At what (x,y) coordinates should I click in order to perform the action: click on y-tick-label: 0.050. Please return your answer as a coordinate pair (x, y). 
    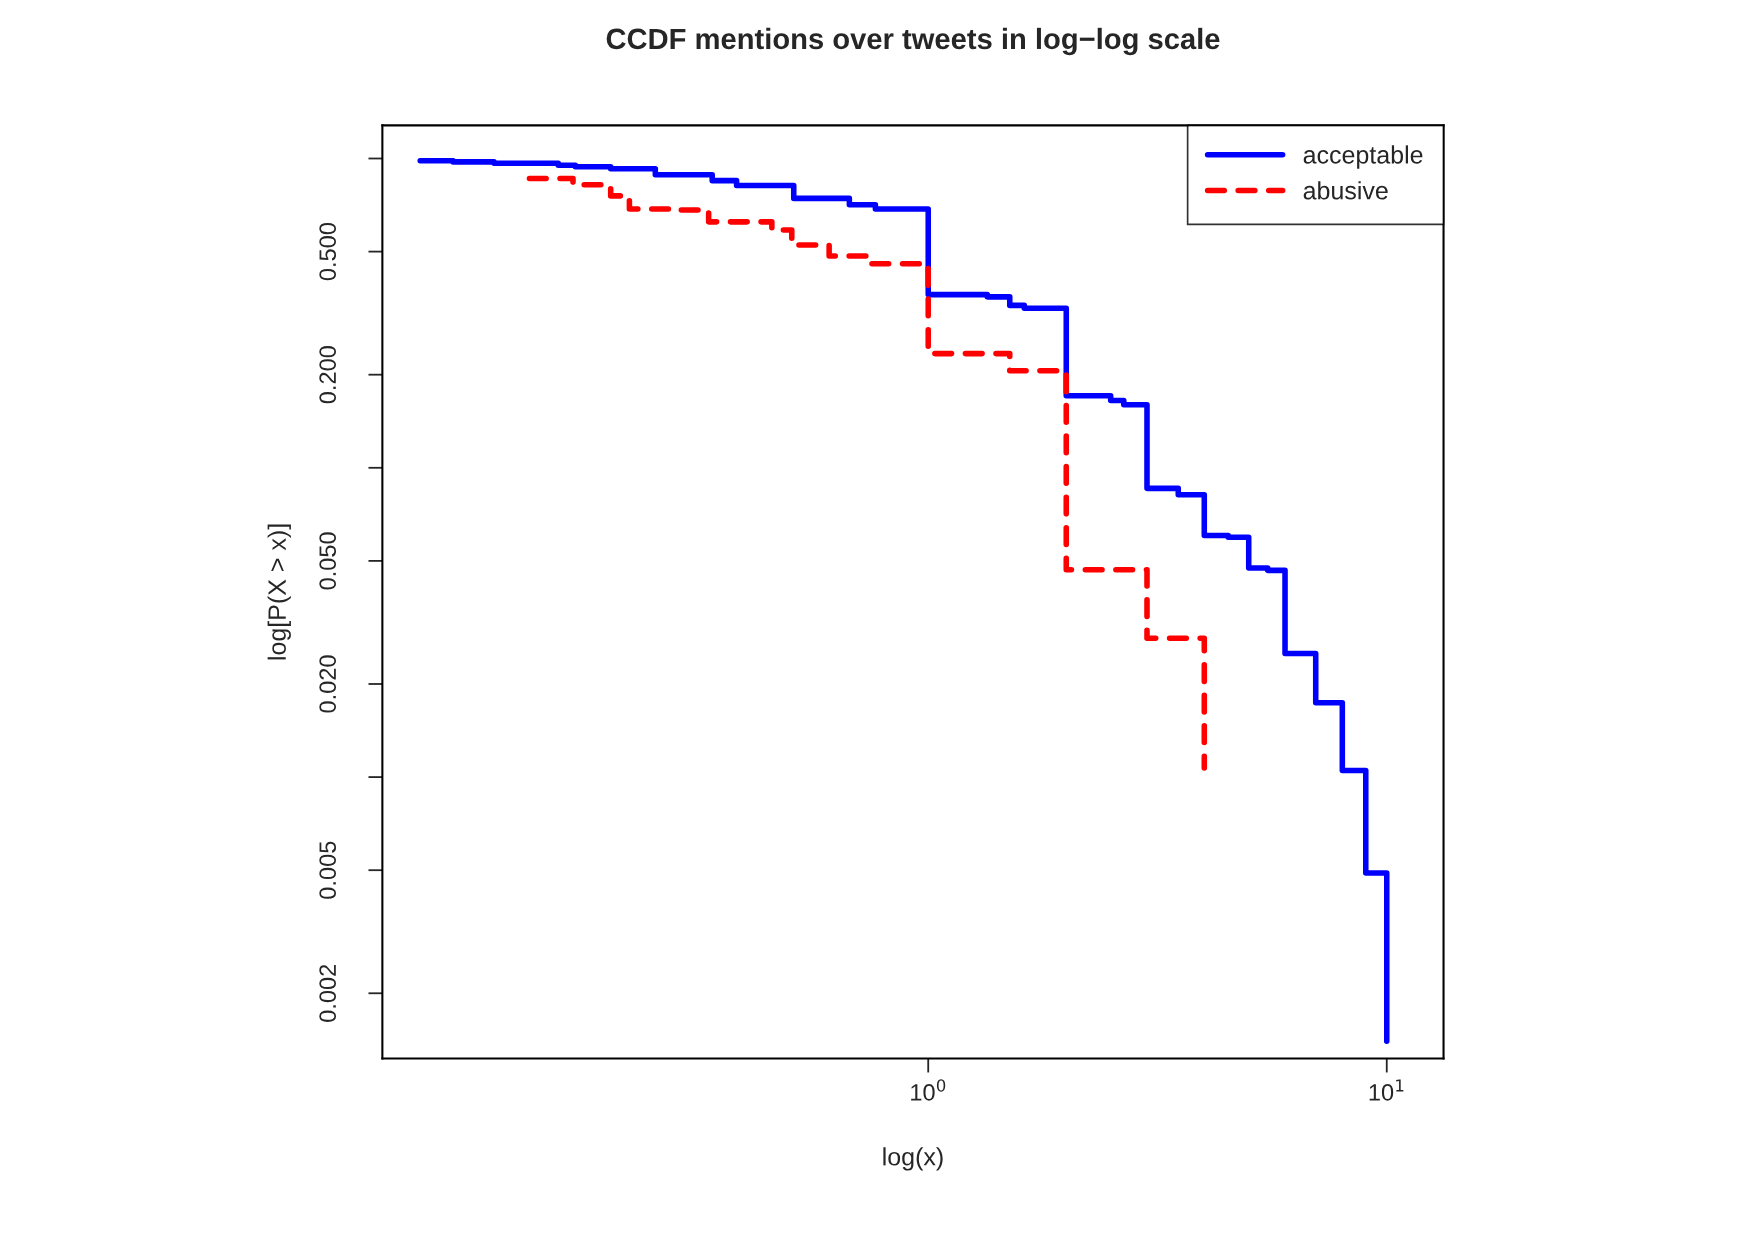
    Looking at the image, I should click on (328, 561).